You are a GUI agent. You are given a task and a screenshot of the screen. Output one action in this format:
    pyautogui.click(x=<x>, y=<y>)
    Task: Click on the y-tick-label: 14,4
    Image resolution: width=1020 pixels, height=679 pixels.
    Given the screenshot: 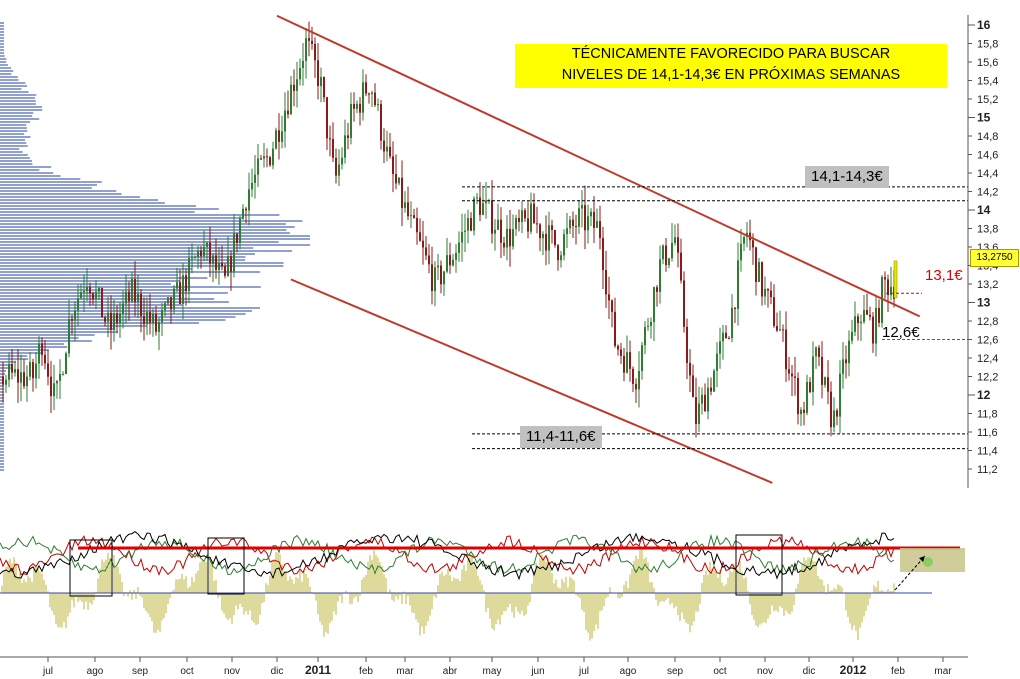 What is the action you would take?
    pyautogui.click(x=987, y=174)
    